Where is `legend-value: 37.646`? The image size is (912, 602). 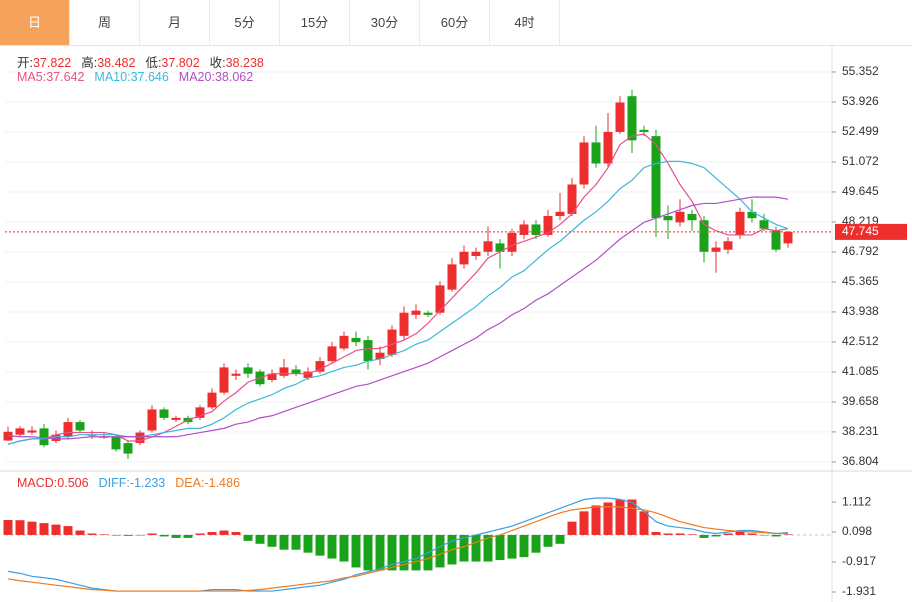
legend-value: 37.646 is located at coordinates (149, 77).